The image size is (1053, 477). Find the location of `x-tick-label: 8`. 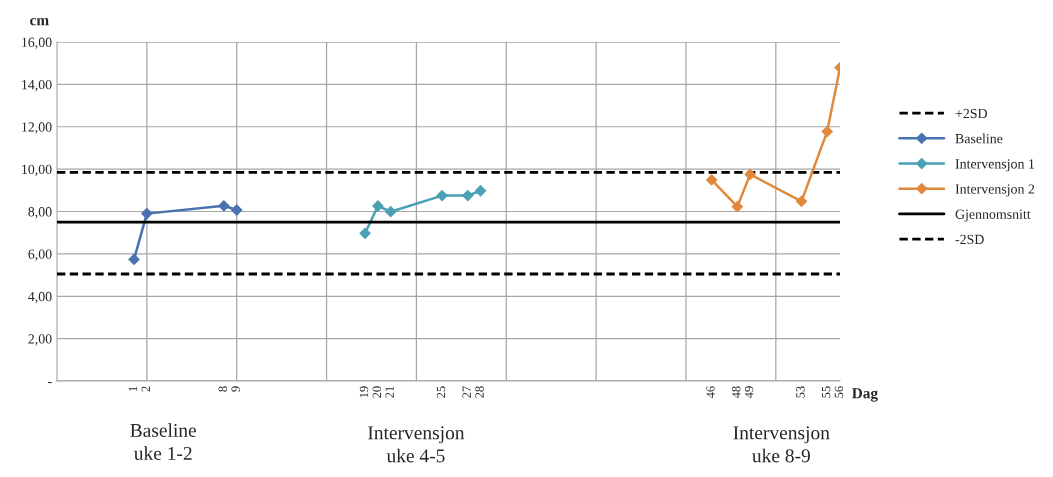

x-tick-label: 8 is located at coordinates (222, 389).